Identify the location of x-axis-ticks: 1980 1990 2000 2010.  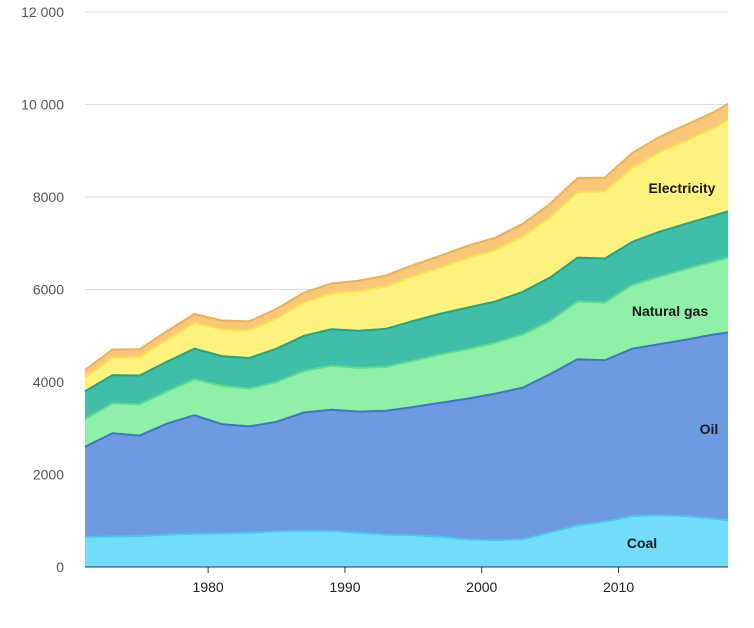
(413, 581).